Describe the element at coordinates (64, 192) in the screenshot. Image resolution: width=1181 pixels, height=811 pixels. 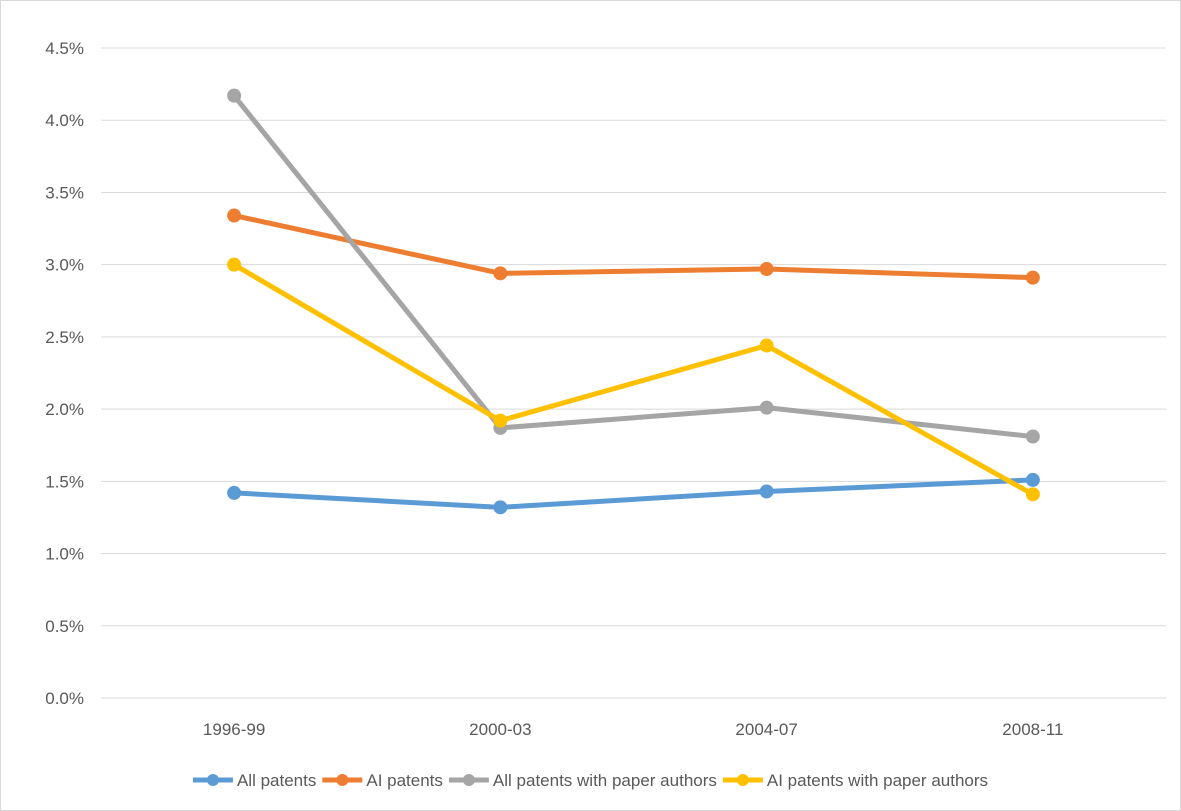
I see `y-tick-label: 3.5%` at that location.